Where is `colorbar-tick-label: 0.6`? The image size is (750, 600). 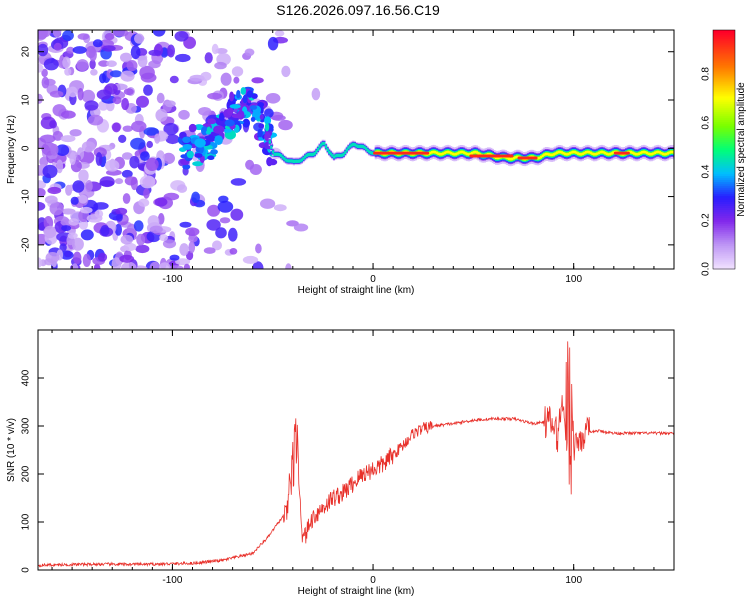
colorbar-tick-label: 0.6 is located at coordinates (706, 122).